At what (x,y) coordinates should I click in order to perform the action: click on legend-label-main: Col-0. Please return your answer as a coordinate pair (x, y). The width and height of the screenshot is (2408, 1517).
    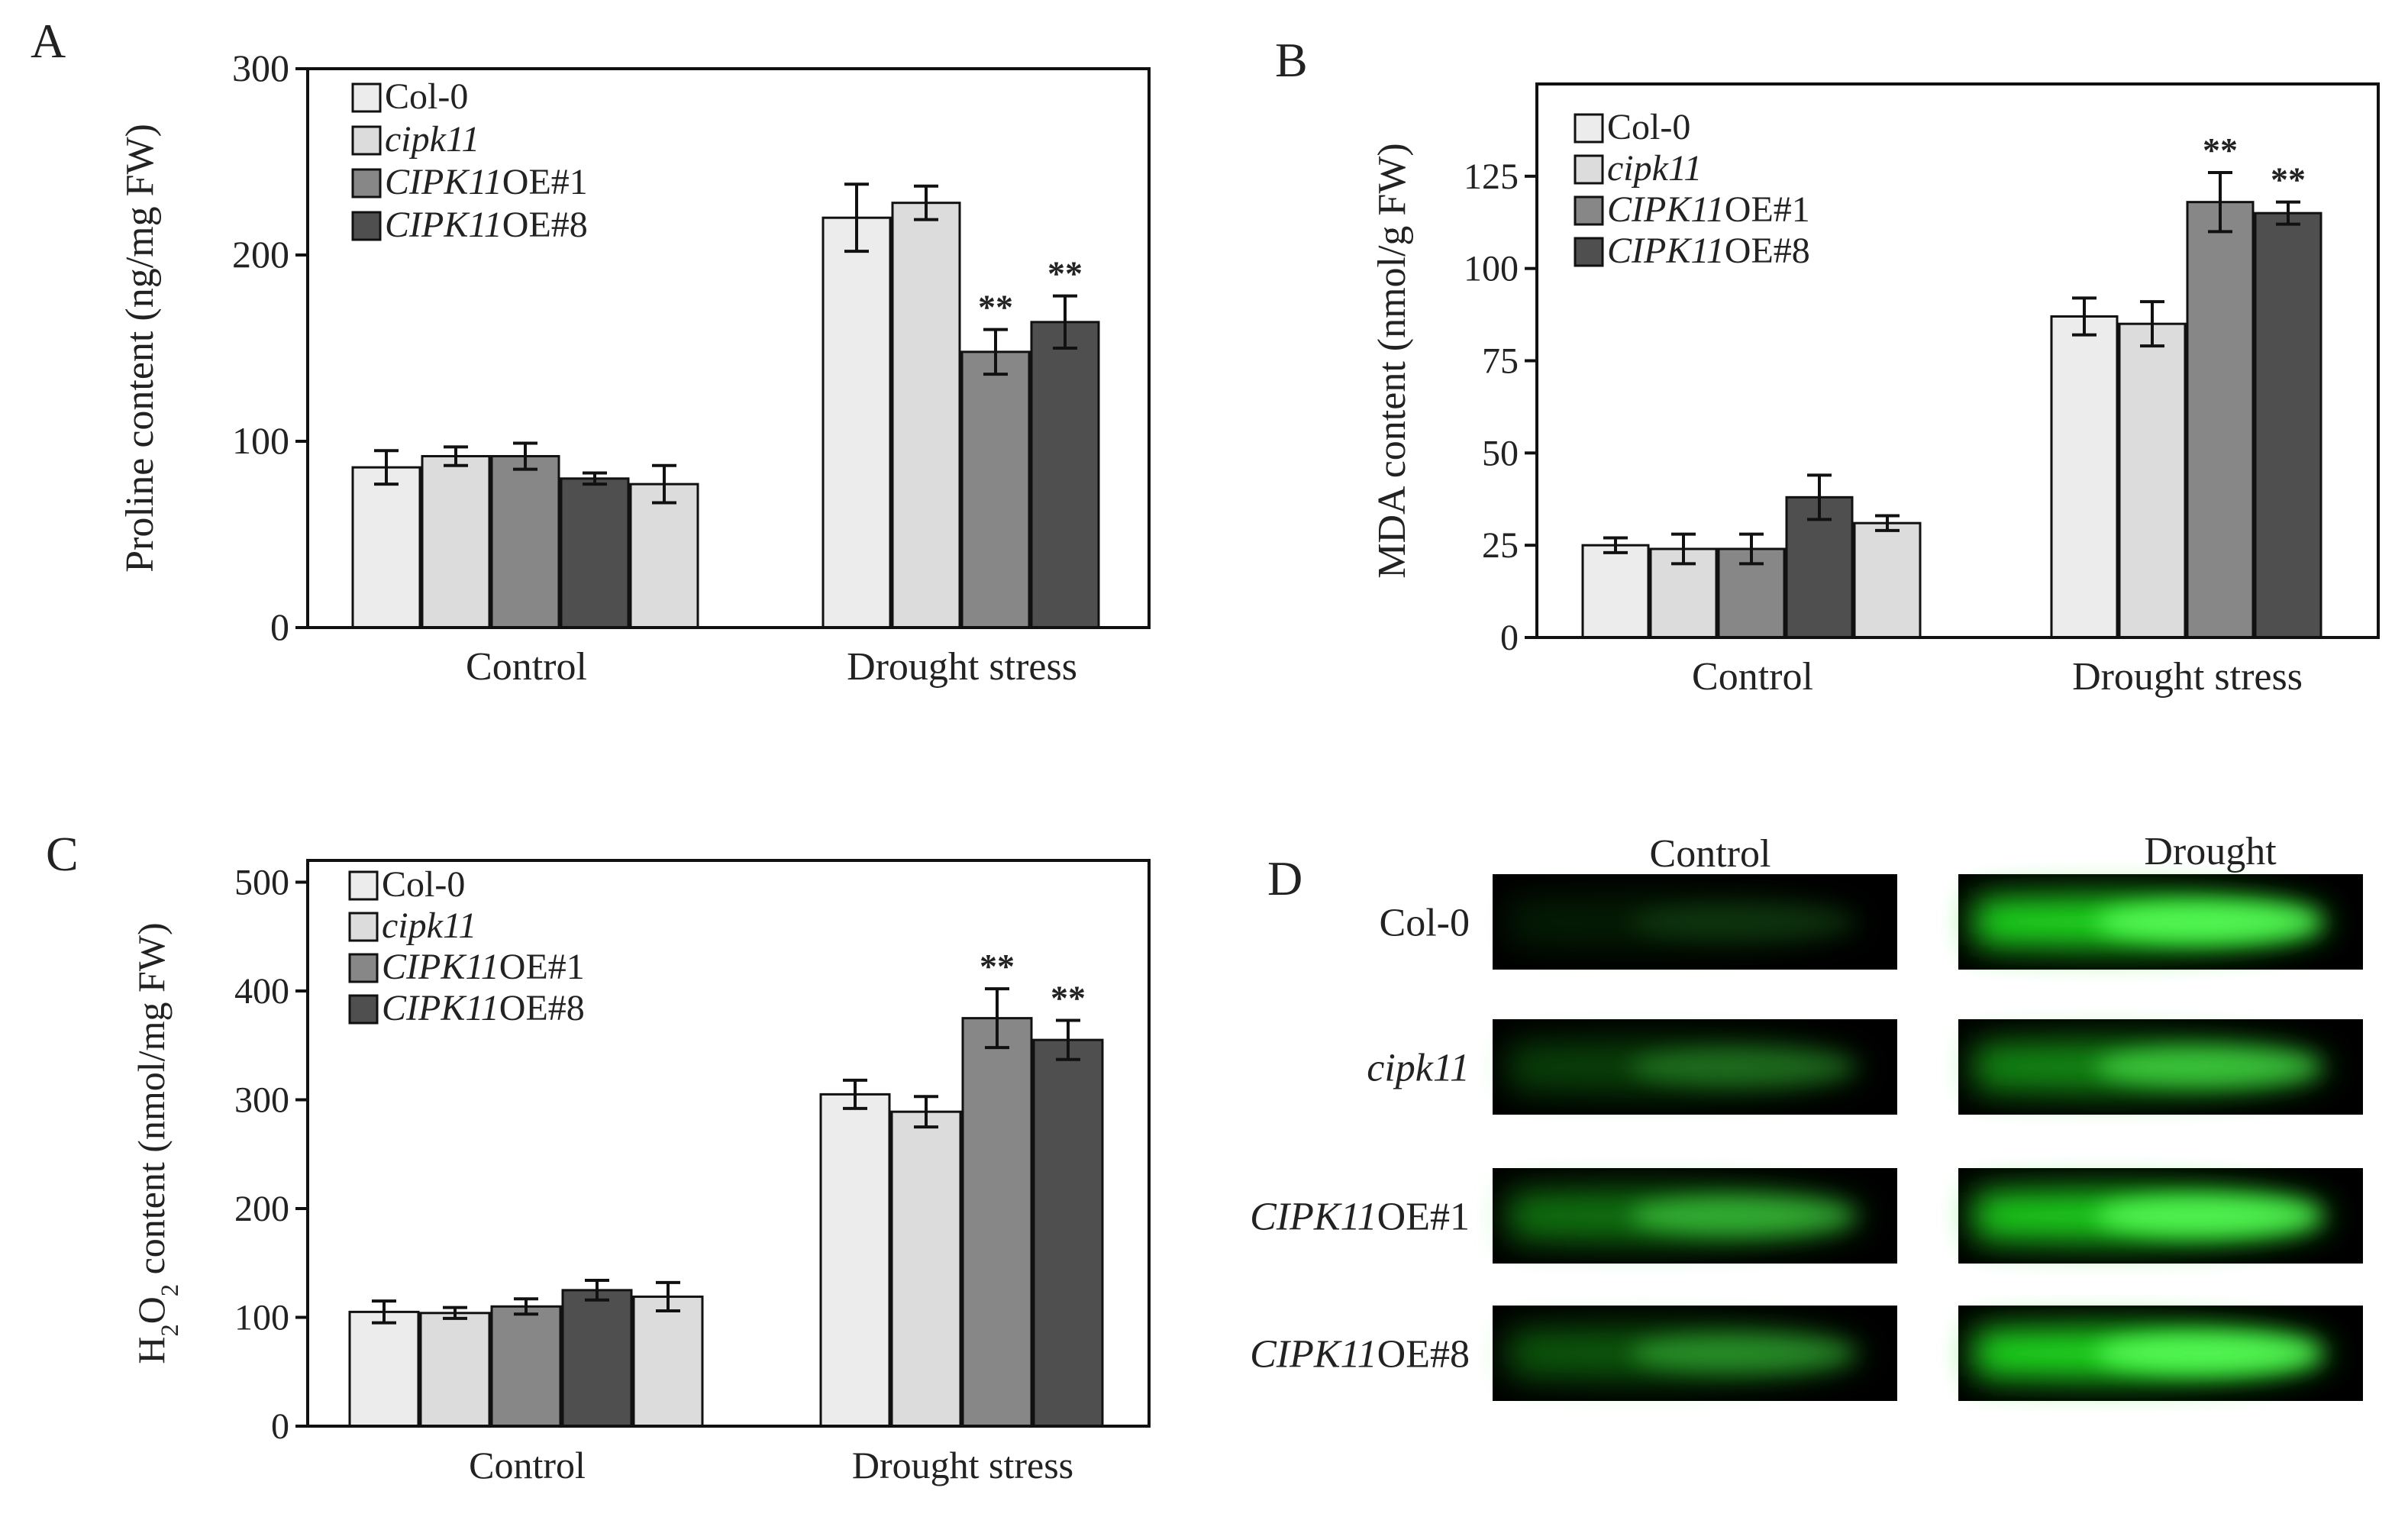
    Looking at the image, I should click on (1648, 127).